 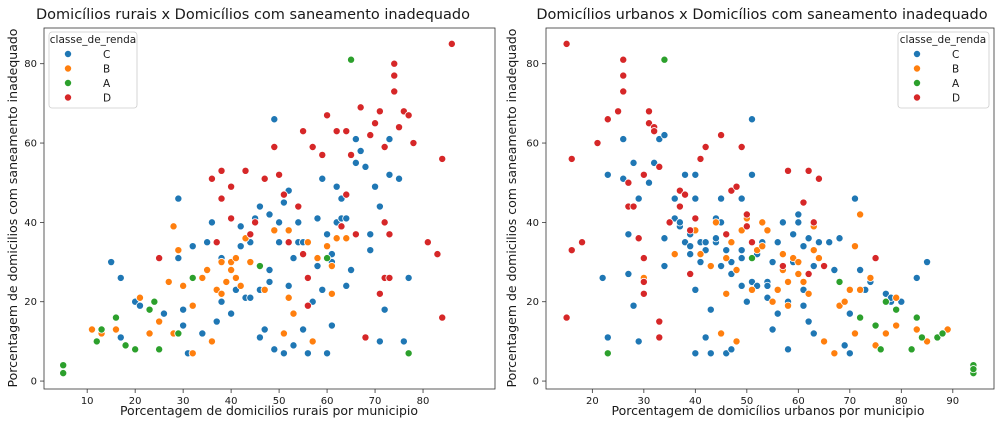 What do you see at coordinates (183, 401) in the screenshot?
I see `x-tick-label: 30` at bounding box center [183, 401].